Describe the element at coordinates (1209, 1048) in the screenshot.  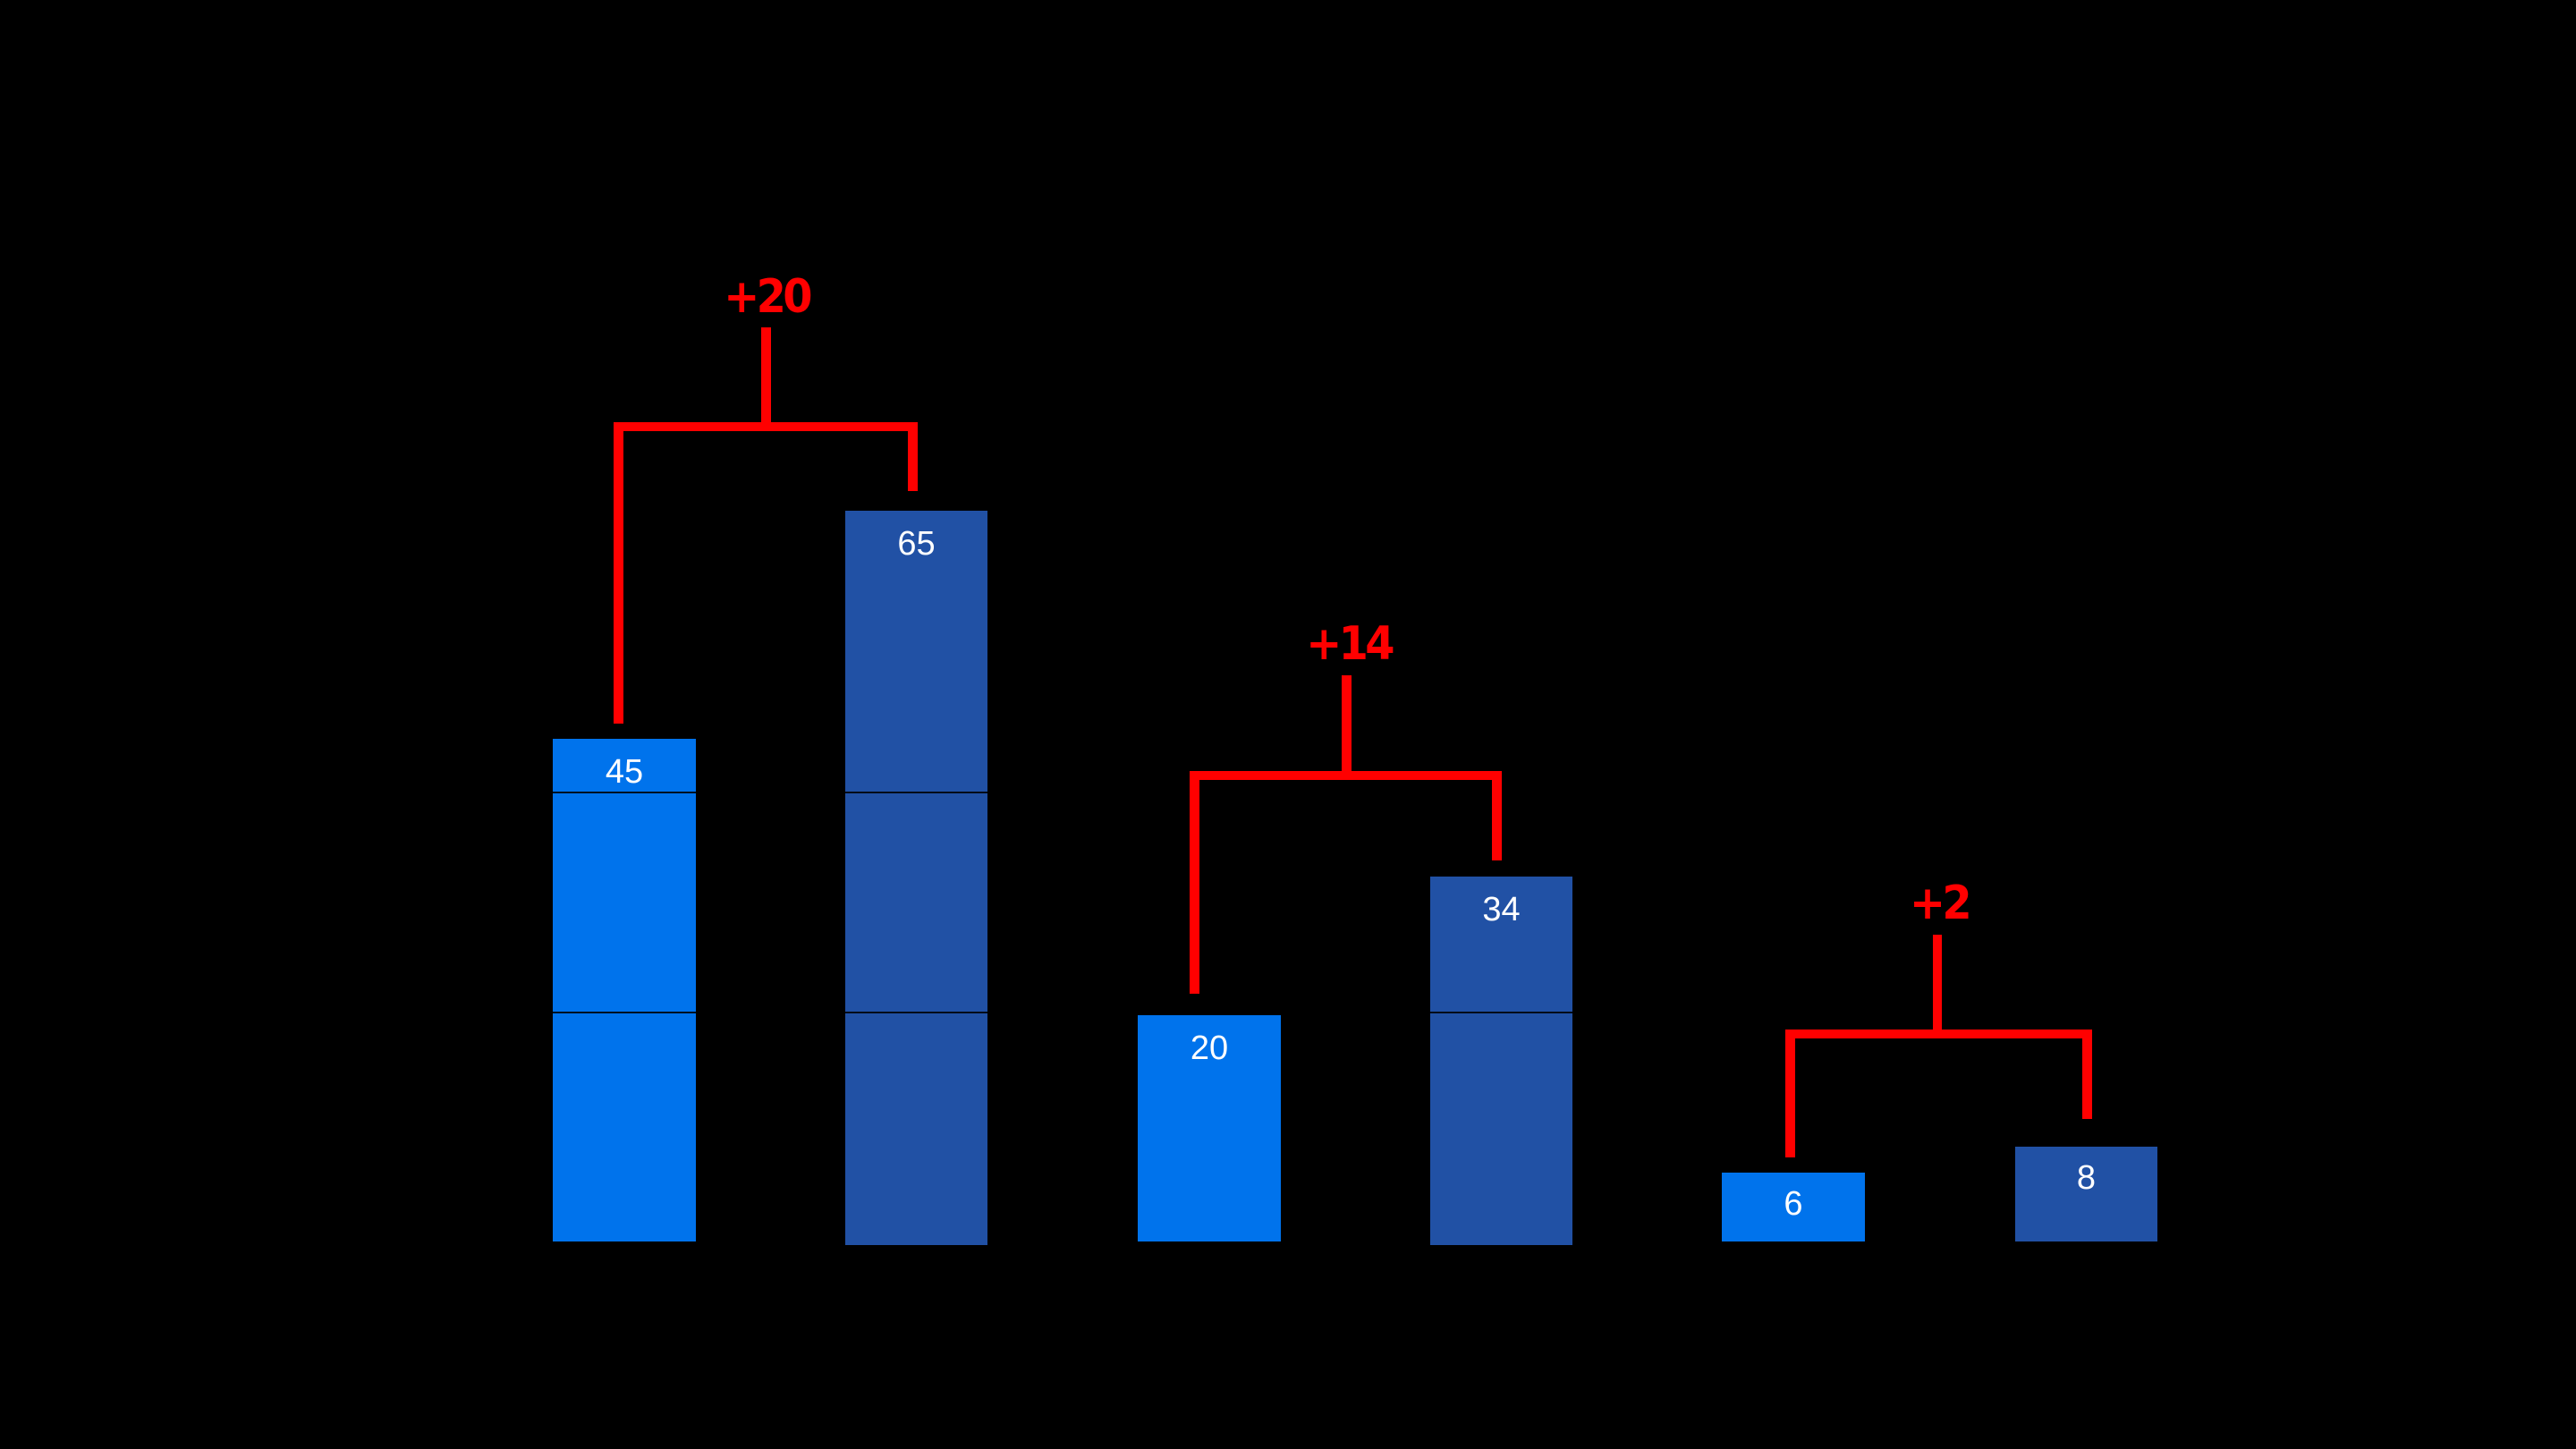
I see `bar-value-label: 20` at that location.